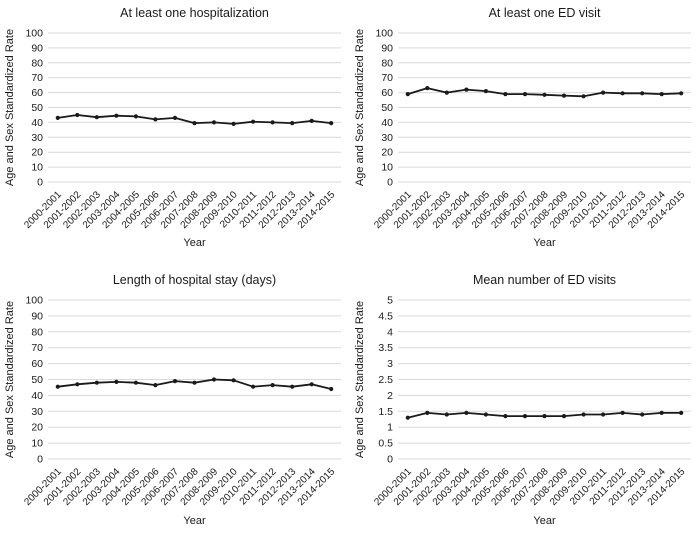  What do you see at coordinates (390, 364) in the screenshot?
I see `y-tick-label: 3` at bounding box center [390, 364].